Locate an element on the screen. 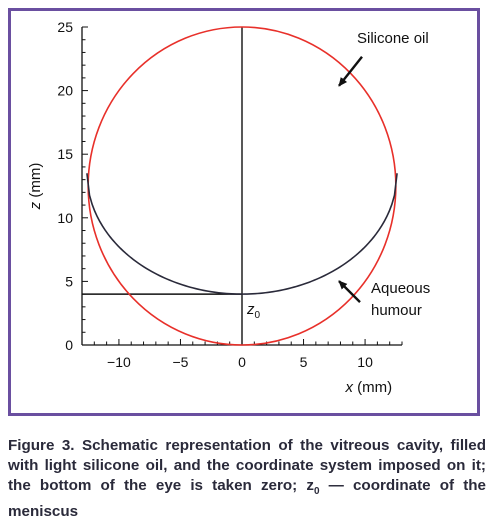 Image resolution: width=494 pixels, height=532 pixels. caption-tail: — coordinate of the meniscus is located at coordinates (247, 499).